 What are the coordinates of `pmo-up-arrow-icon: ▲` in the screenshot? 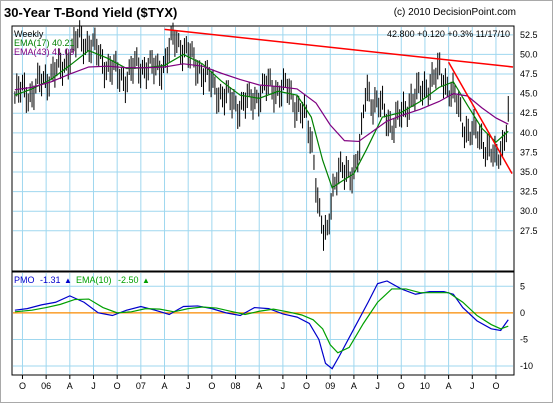 It's located at (68, 280).